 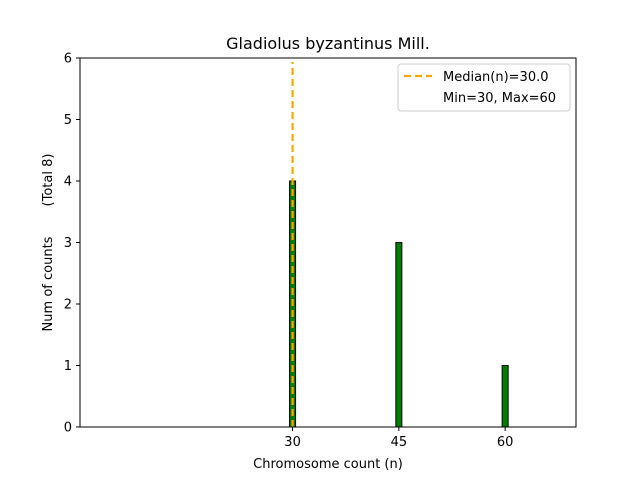 I want to click on y-axis-label: Num of counts, so click(x=48, y=283).